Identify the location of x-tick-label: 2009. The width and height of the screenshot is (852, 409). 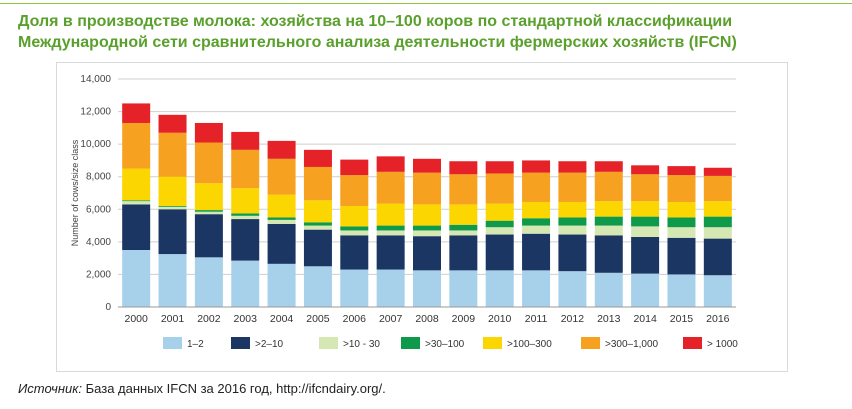
(464, 319).